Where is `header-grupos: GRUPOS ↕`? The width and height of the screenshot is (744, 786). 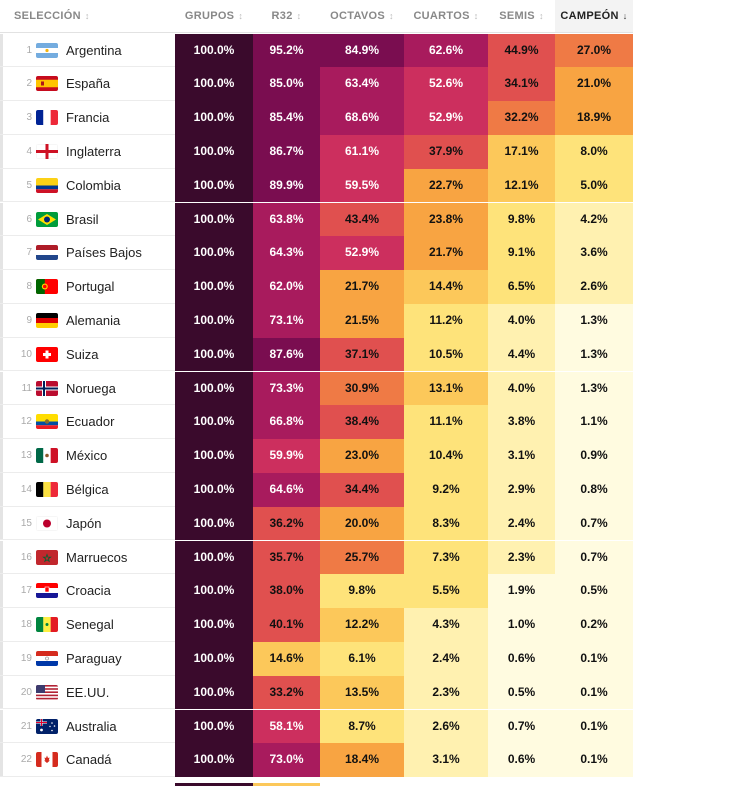 header-grupos: GRUPOS ↕ is located at coordinates (214, 16).